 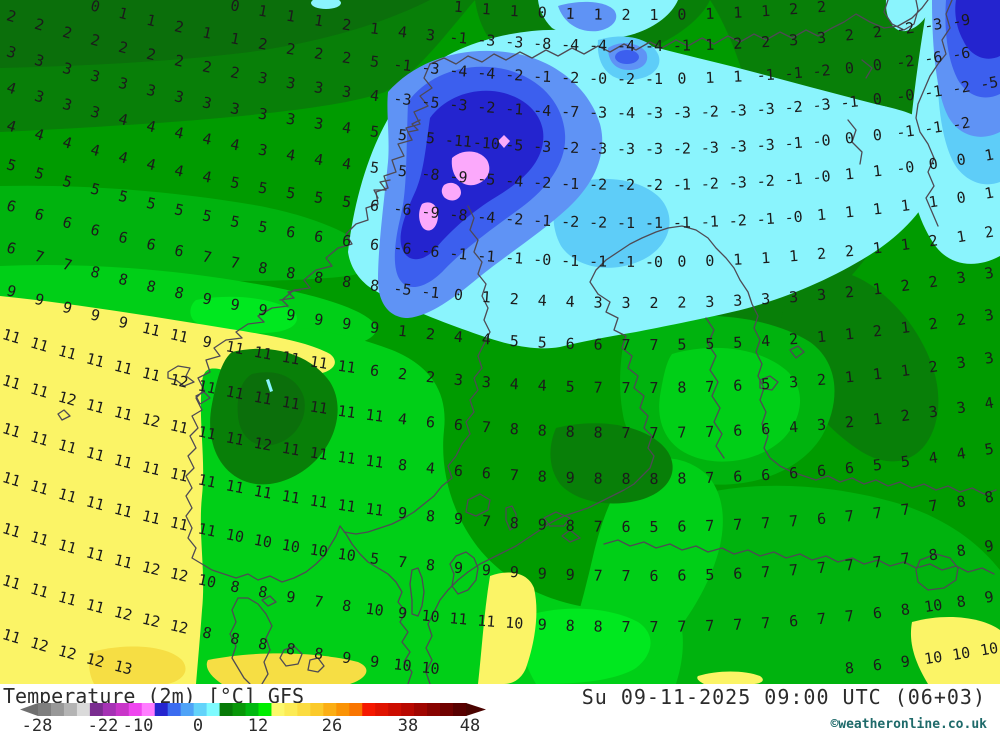 I want to click on atlantic-islands, so click(x=134, y=393).